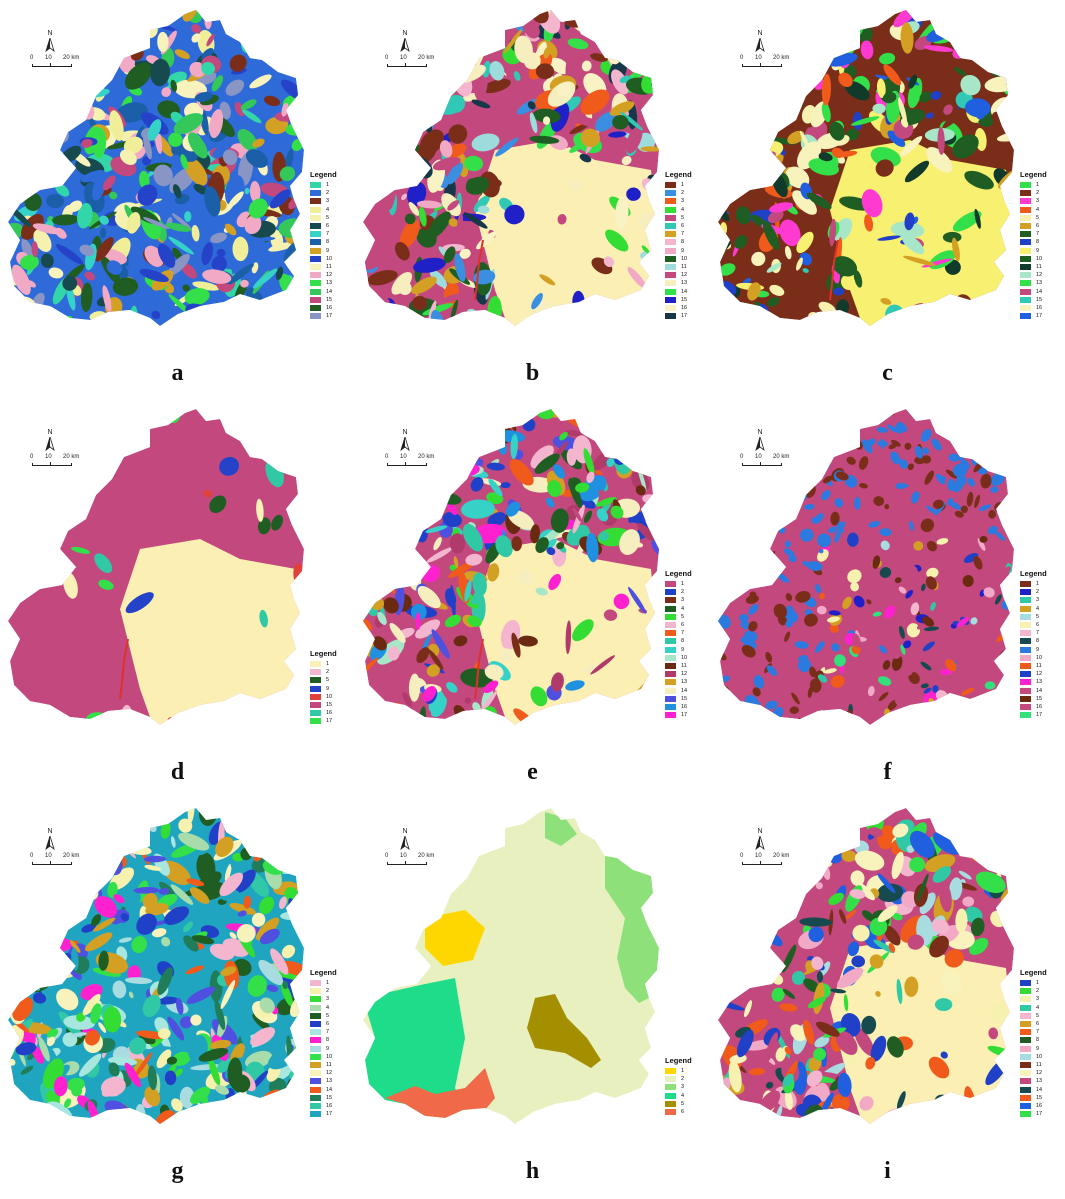 This screenshot has width=1065, height=1199. Describe the element at coordinates (323, 653) in the screenshot. I see `legend-title: Legend` at that location.